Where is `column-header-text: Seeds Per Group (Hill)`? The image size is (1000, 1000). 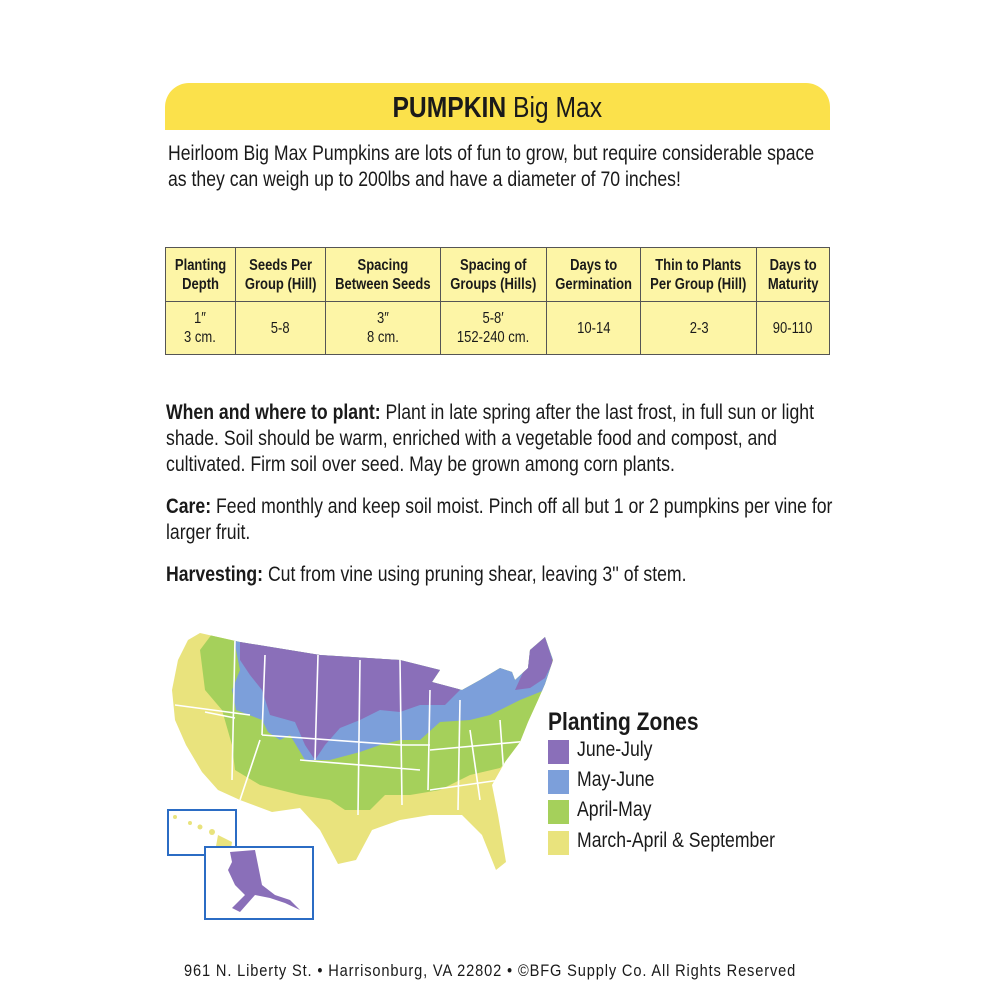
column-header-text: Seeds Per Group (Hill) is located at coordinates (281, 275).